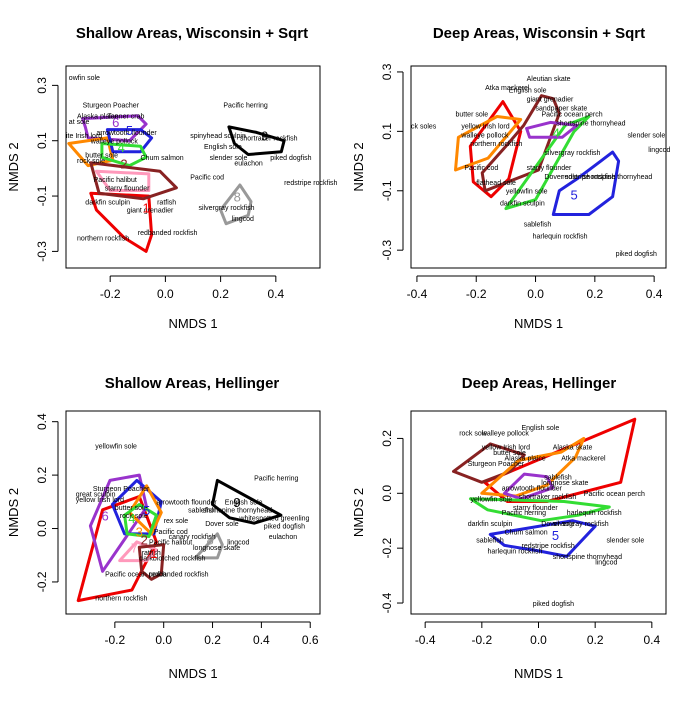  Describe the element at coordinates (387, 602) in the screenshot. I see `y-tick-label: -0.4` at that location.